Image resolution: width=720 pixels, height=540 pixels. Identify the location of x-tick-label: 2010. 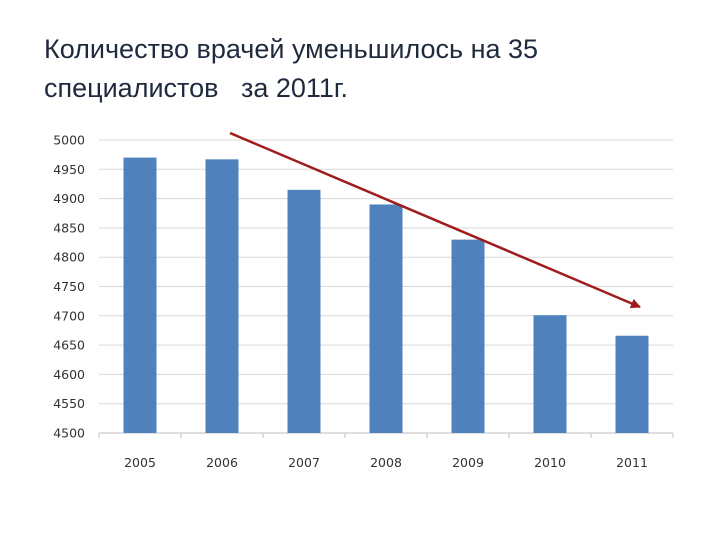
(550, 462).